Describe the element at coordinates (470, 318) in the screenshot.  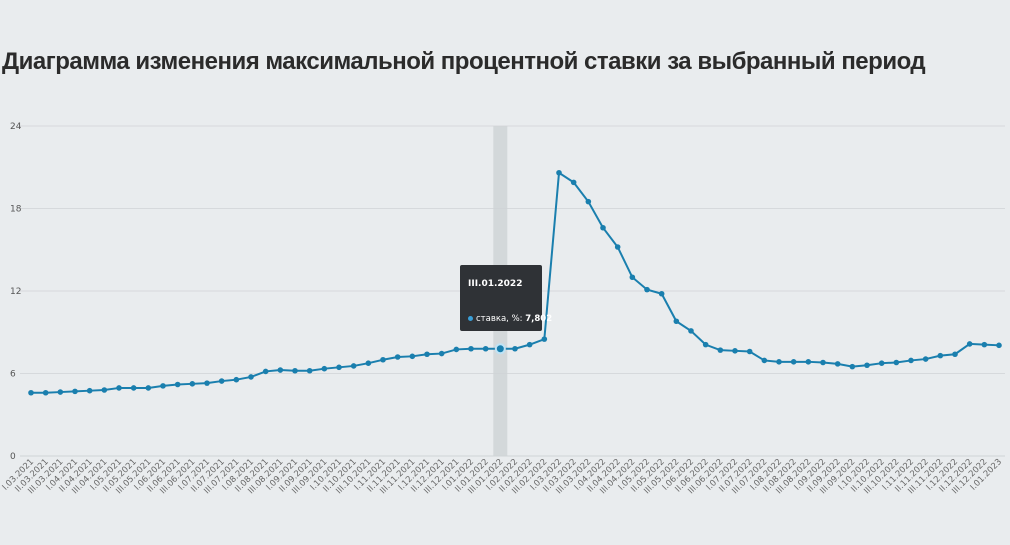
I see `series-dot-icon` at that location.